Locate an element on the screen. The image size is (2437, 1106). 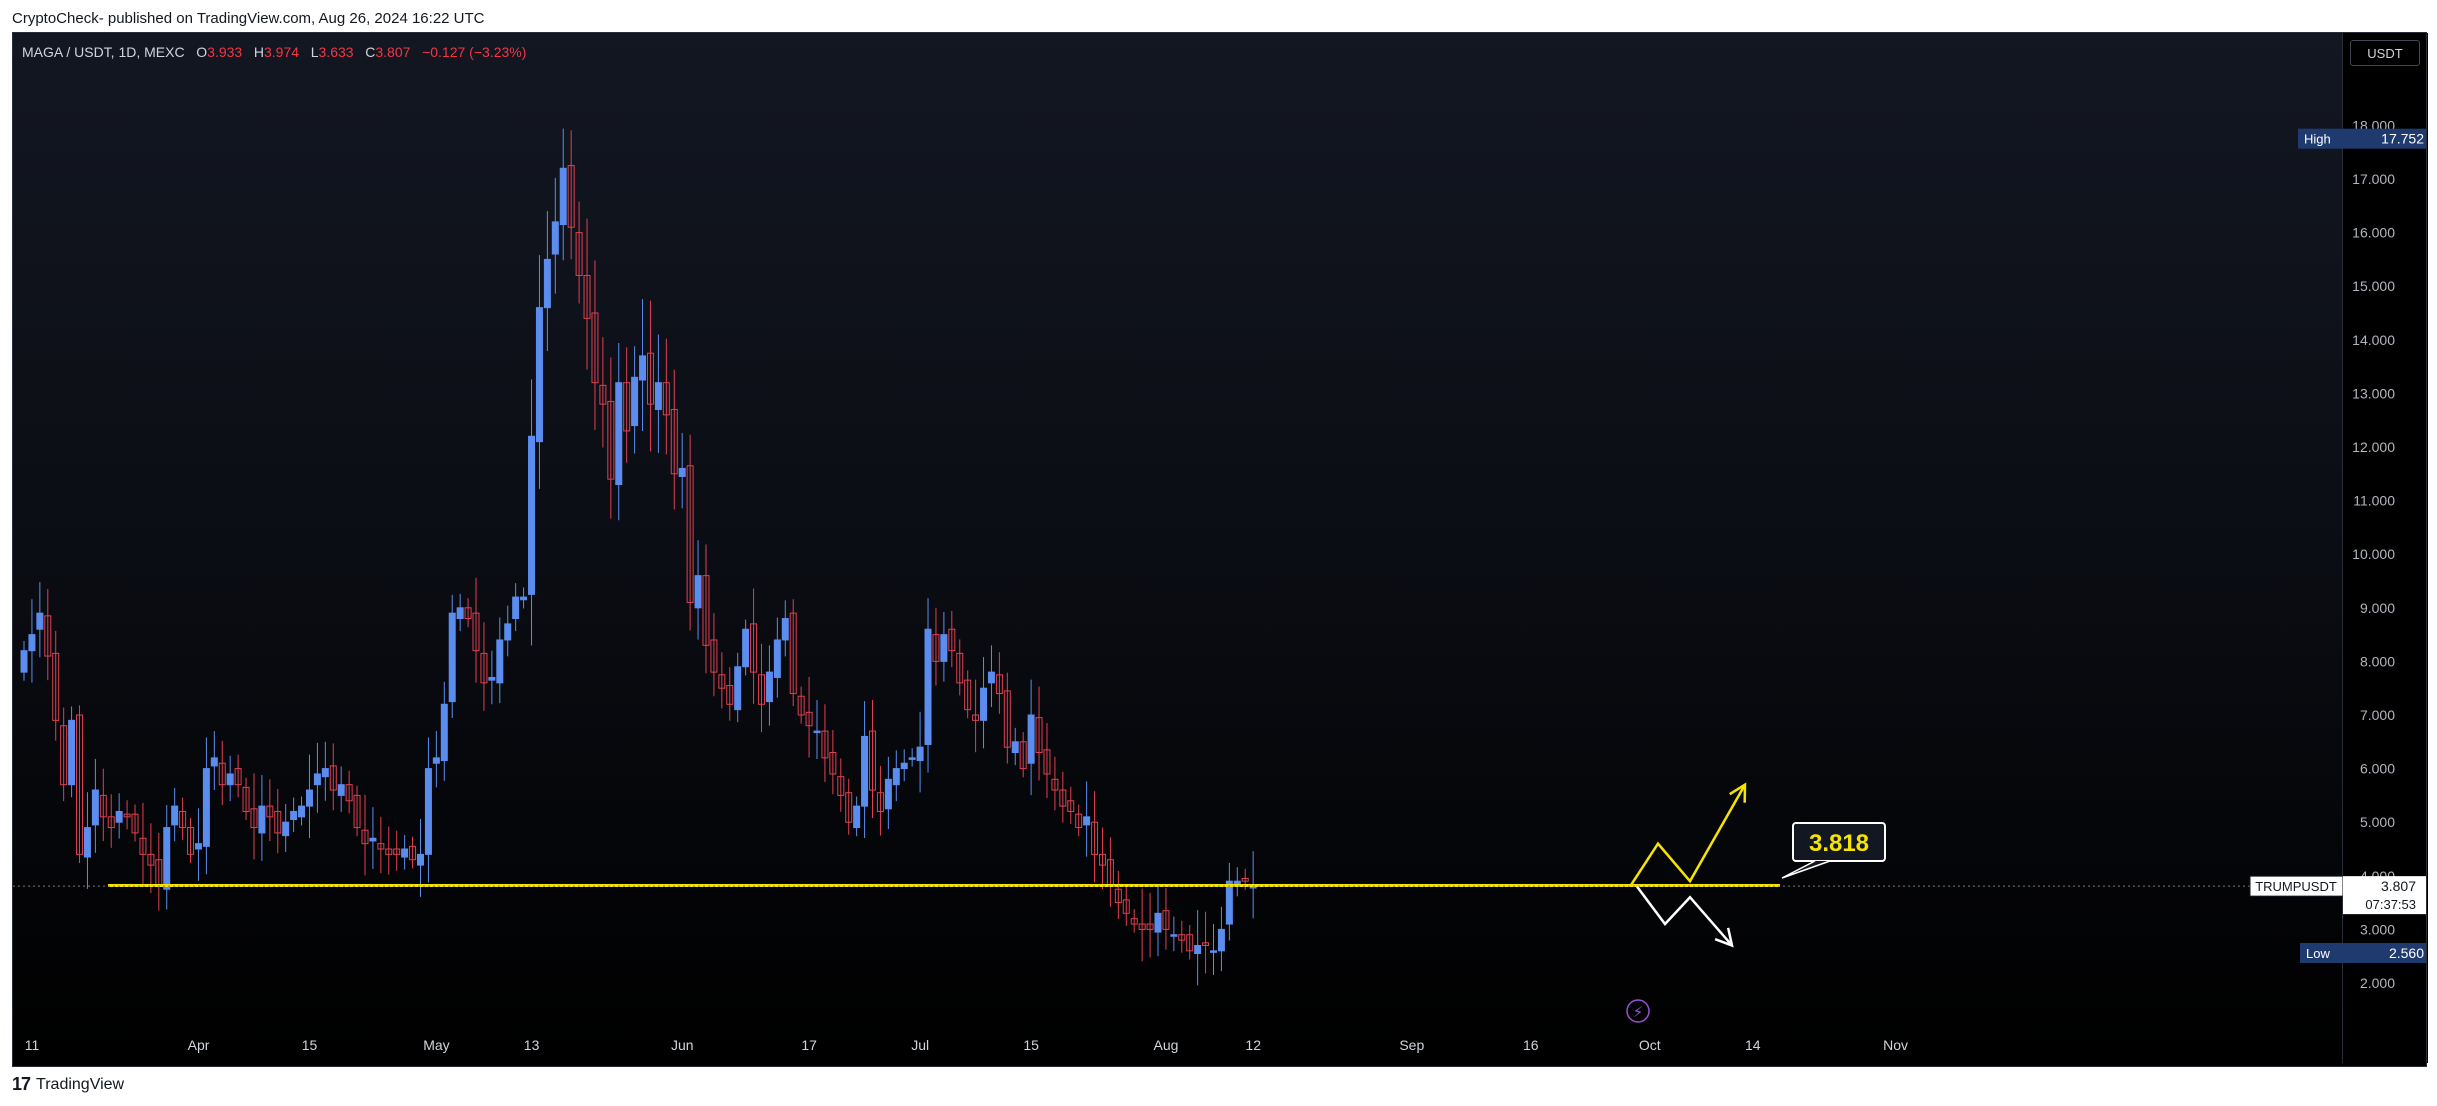
low-badge-bg is located at coordinates (2363, 952).